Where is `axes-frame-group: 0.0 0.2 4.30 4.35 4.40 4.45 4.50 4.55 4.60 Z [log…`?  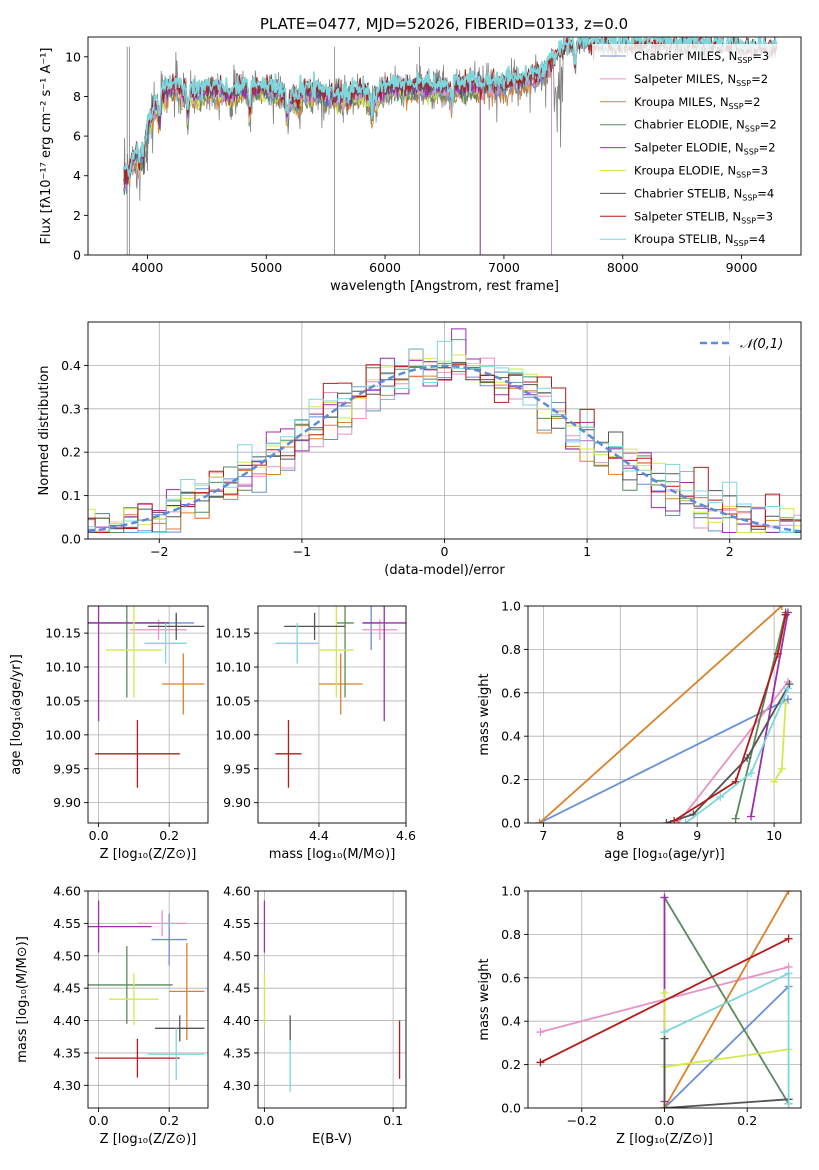
axes-frame-group: 0.0 0.2 4.30 4.35 4.40 4.45 4.50 4.55 4.60 Z [log… is located at coordinates (112, 1015).